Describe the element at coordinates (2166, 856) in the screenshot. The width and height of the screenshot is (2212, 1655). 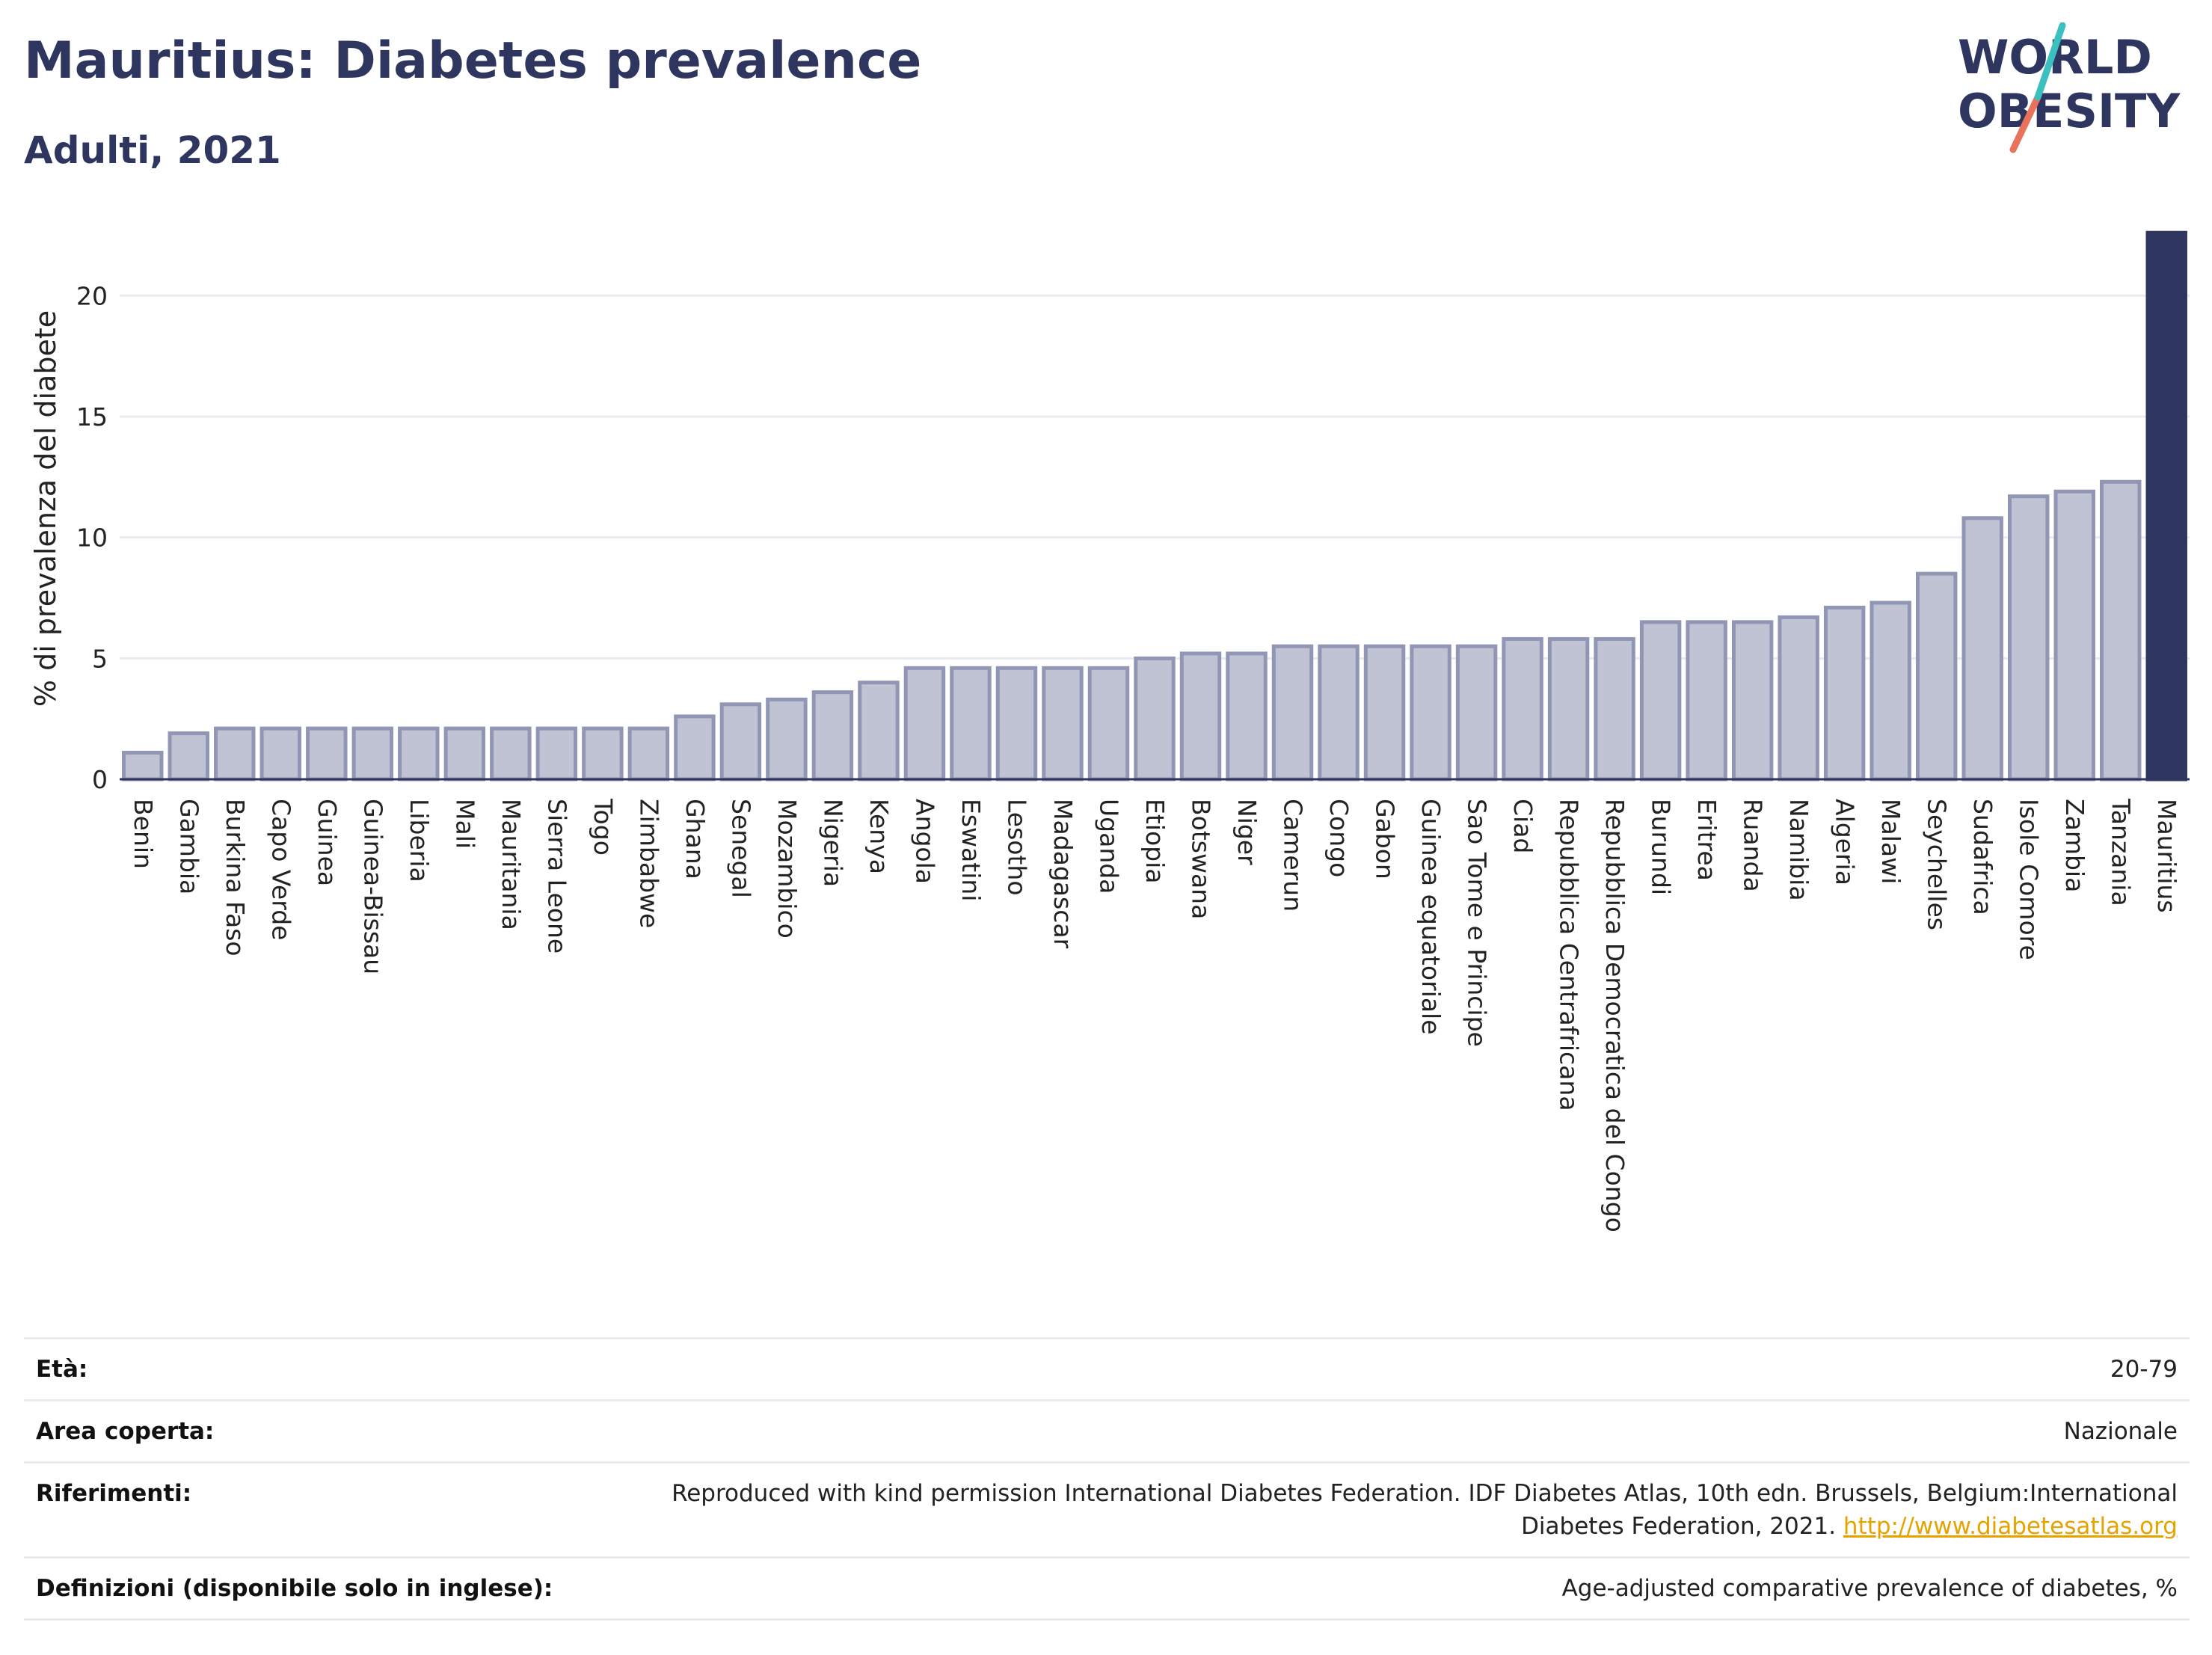
I see `x-tick-label: Mauritius` at that location.